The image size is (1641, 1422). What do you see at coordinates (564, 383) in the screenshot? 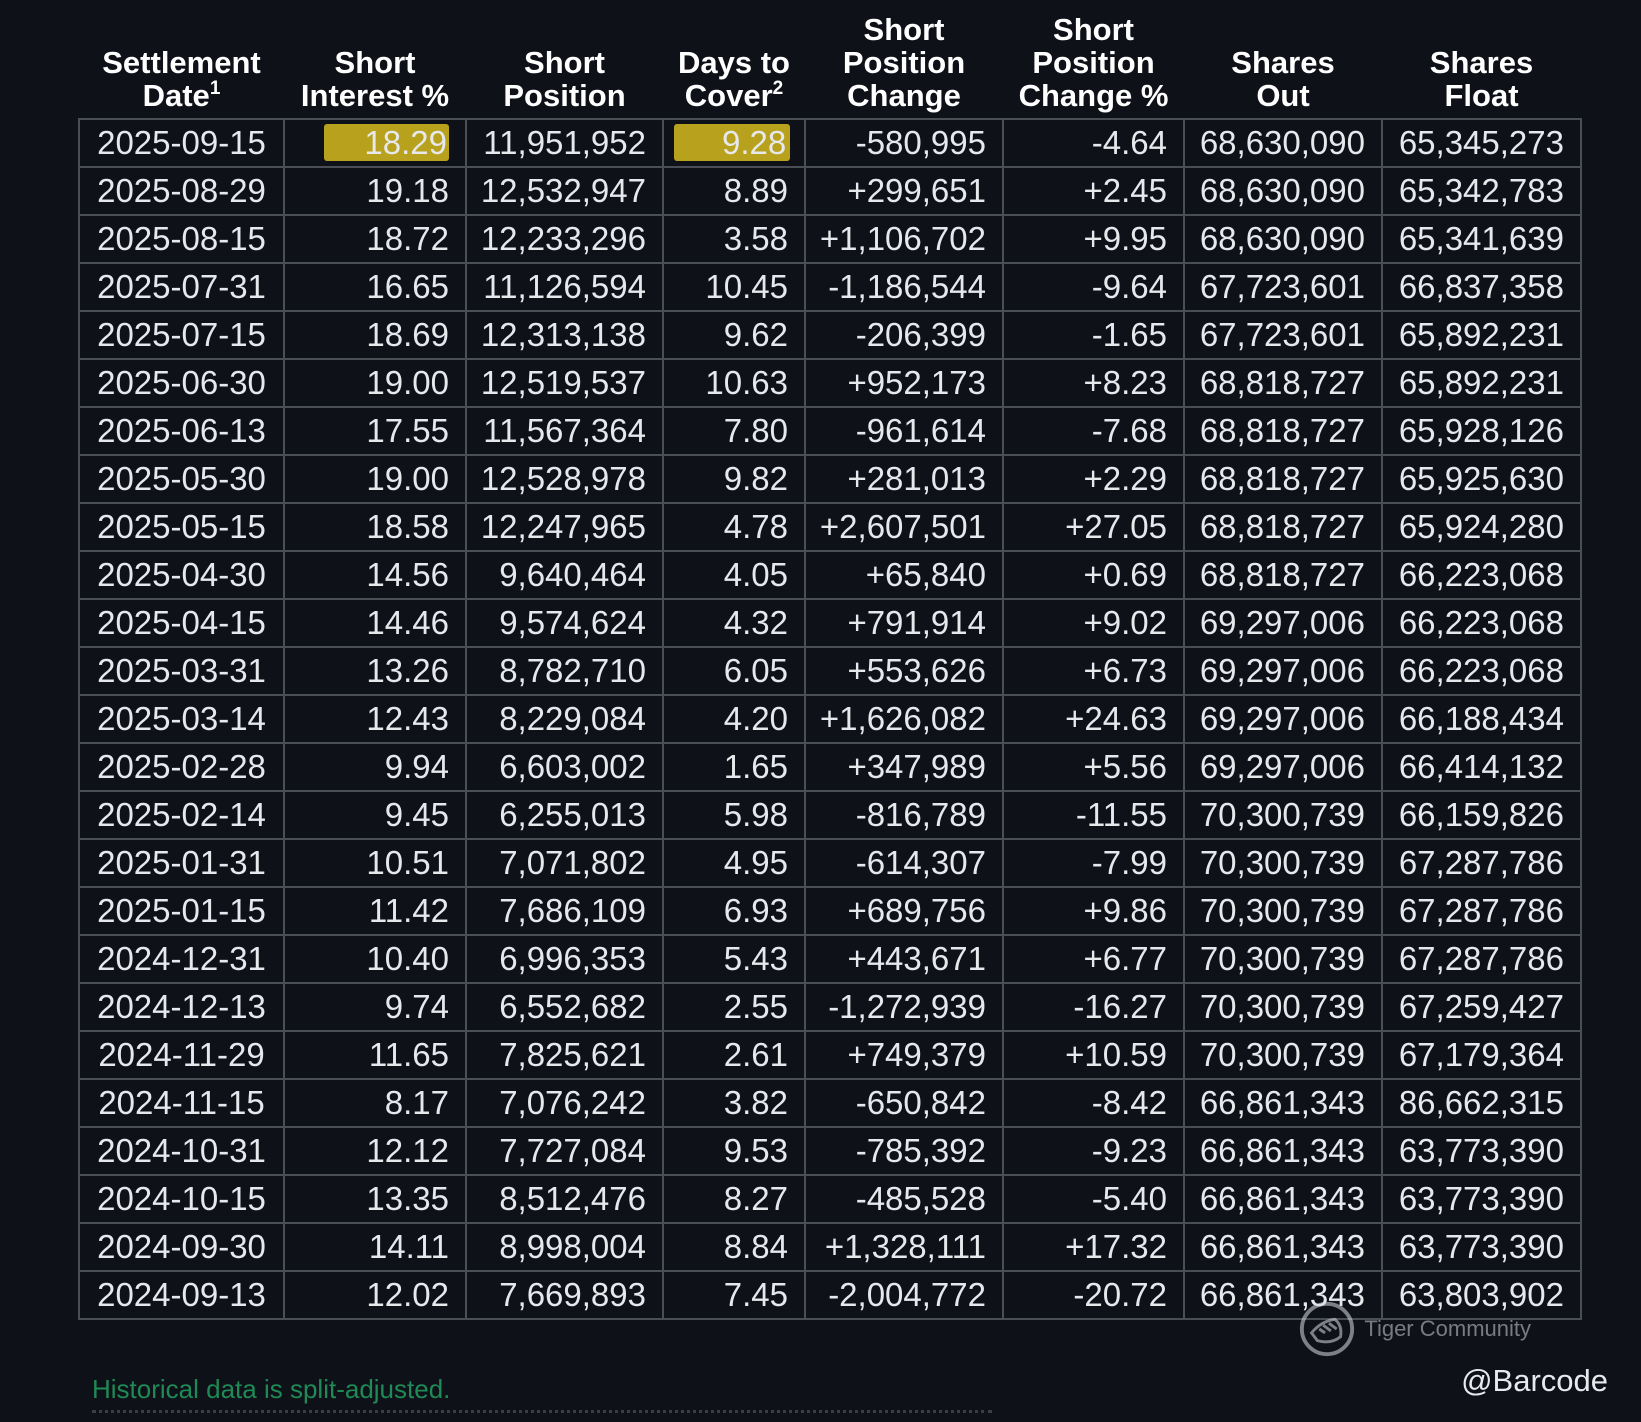
I see `cell-short-position: 12,519,537` at bounding box center [564, 383].